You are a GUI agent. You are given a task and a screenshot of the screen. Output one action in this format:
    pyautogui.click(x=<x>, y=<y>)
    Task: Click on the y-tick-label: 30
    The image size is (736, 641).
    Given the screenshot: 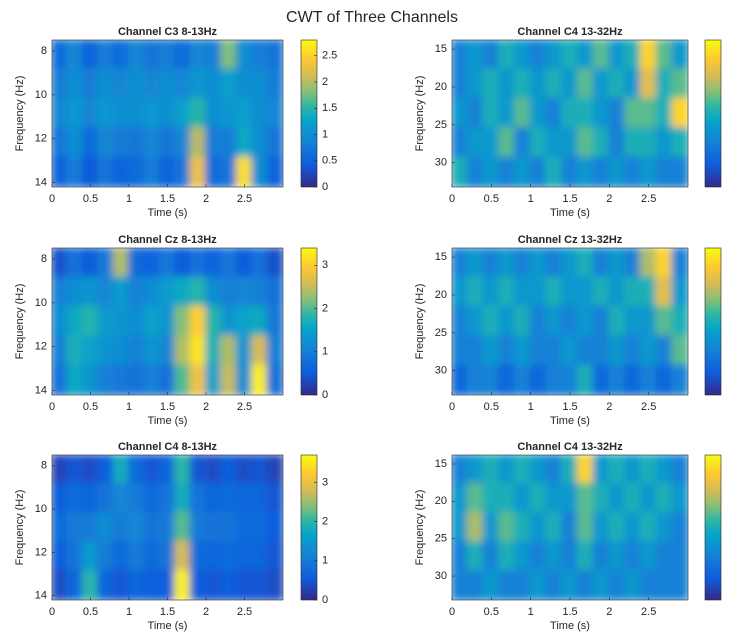 What is the action you would take?
    pyautogui.click(x=441, y=163)
    